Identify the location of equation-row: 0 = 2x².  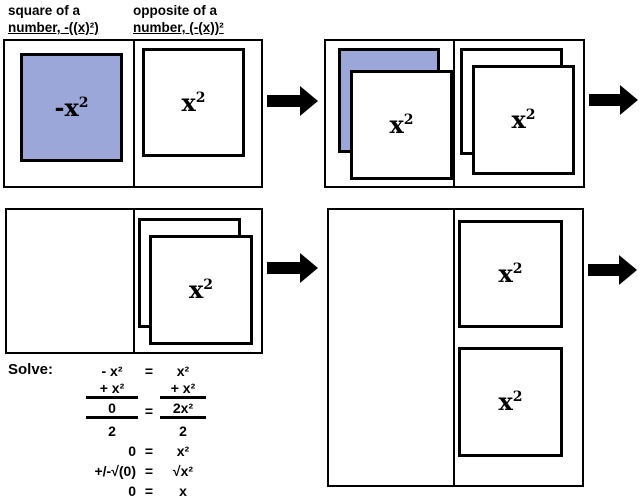
(146, 409).